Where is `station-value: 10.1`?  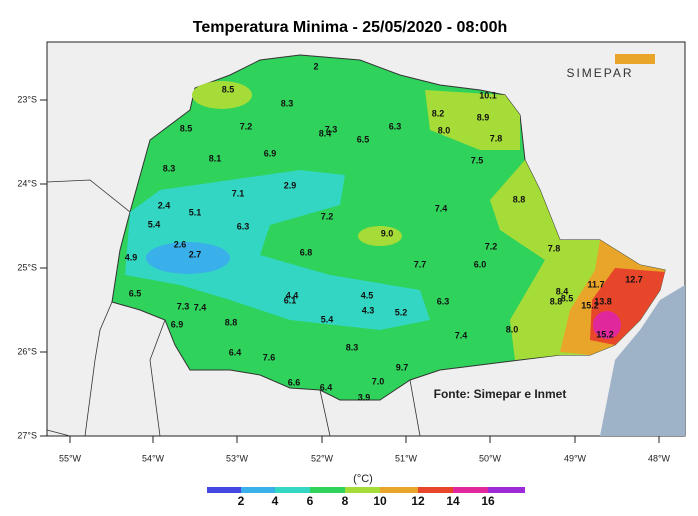
station-value: 10.1 is located at coordinates (488, 95).